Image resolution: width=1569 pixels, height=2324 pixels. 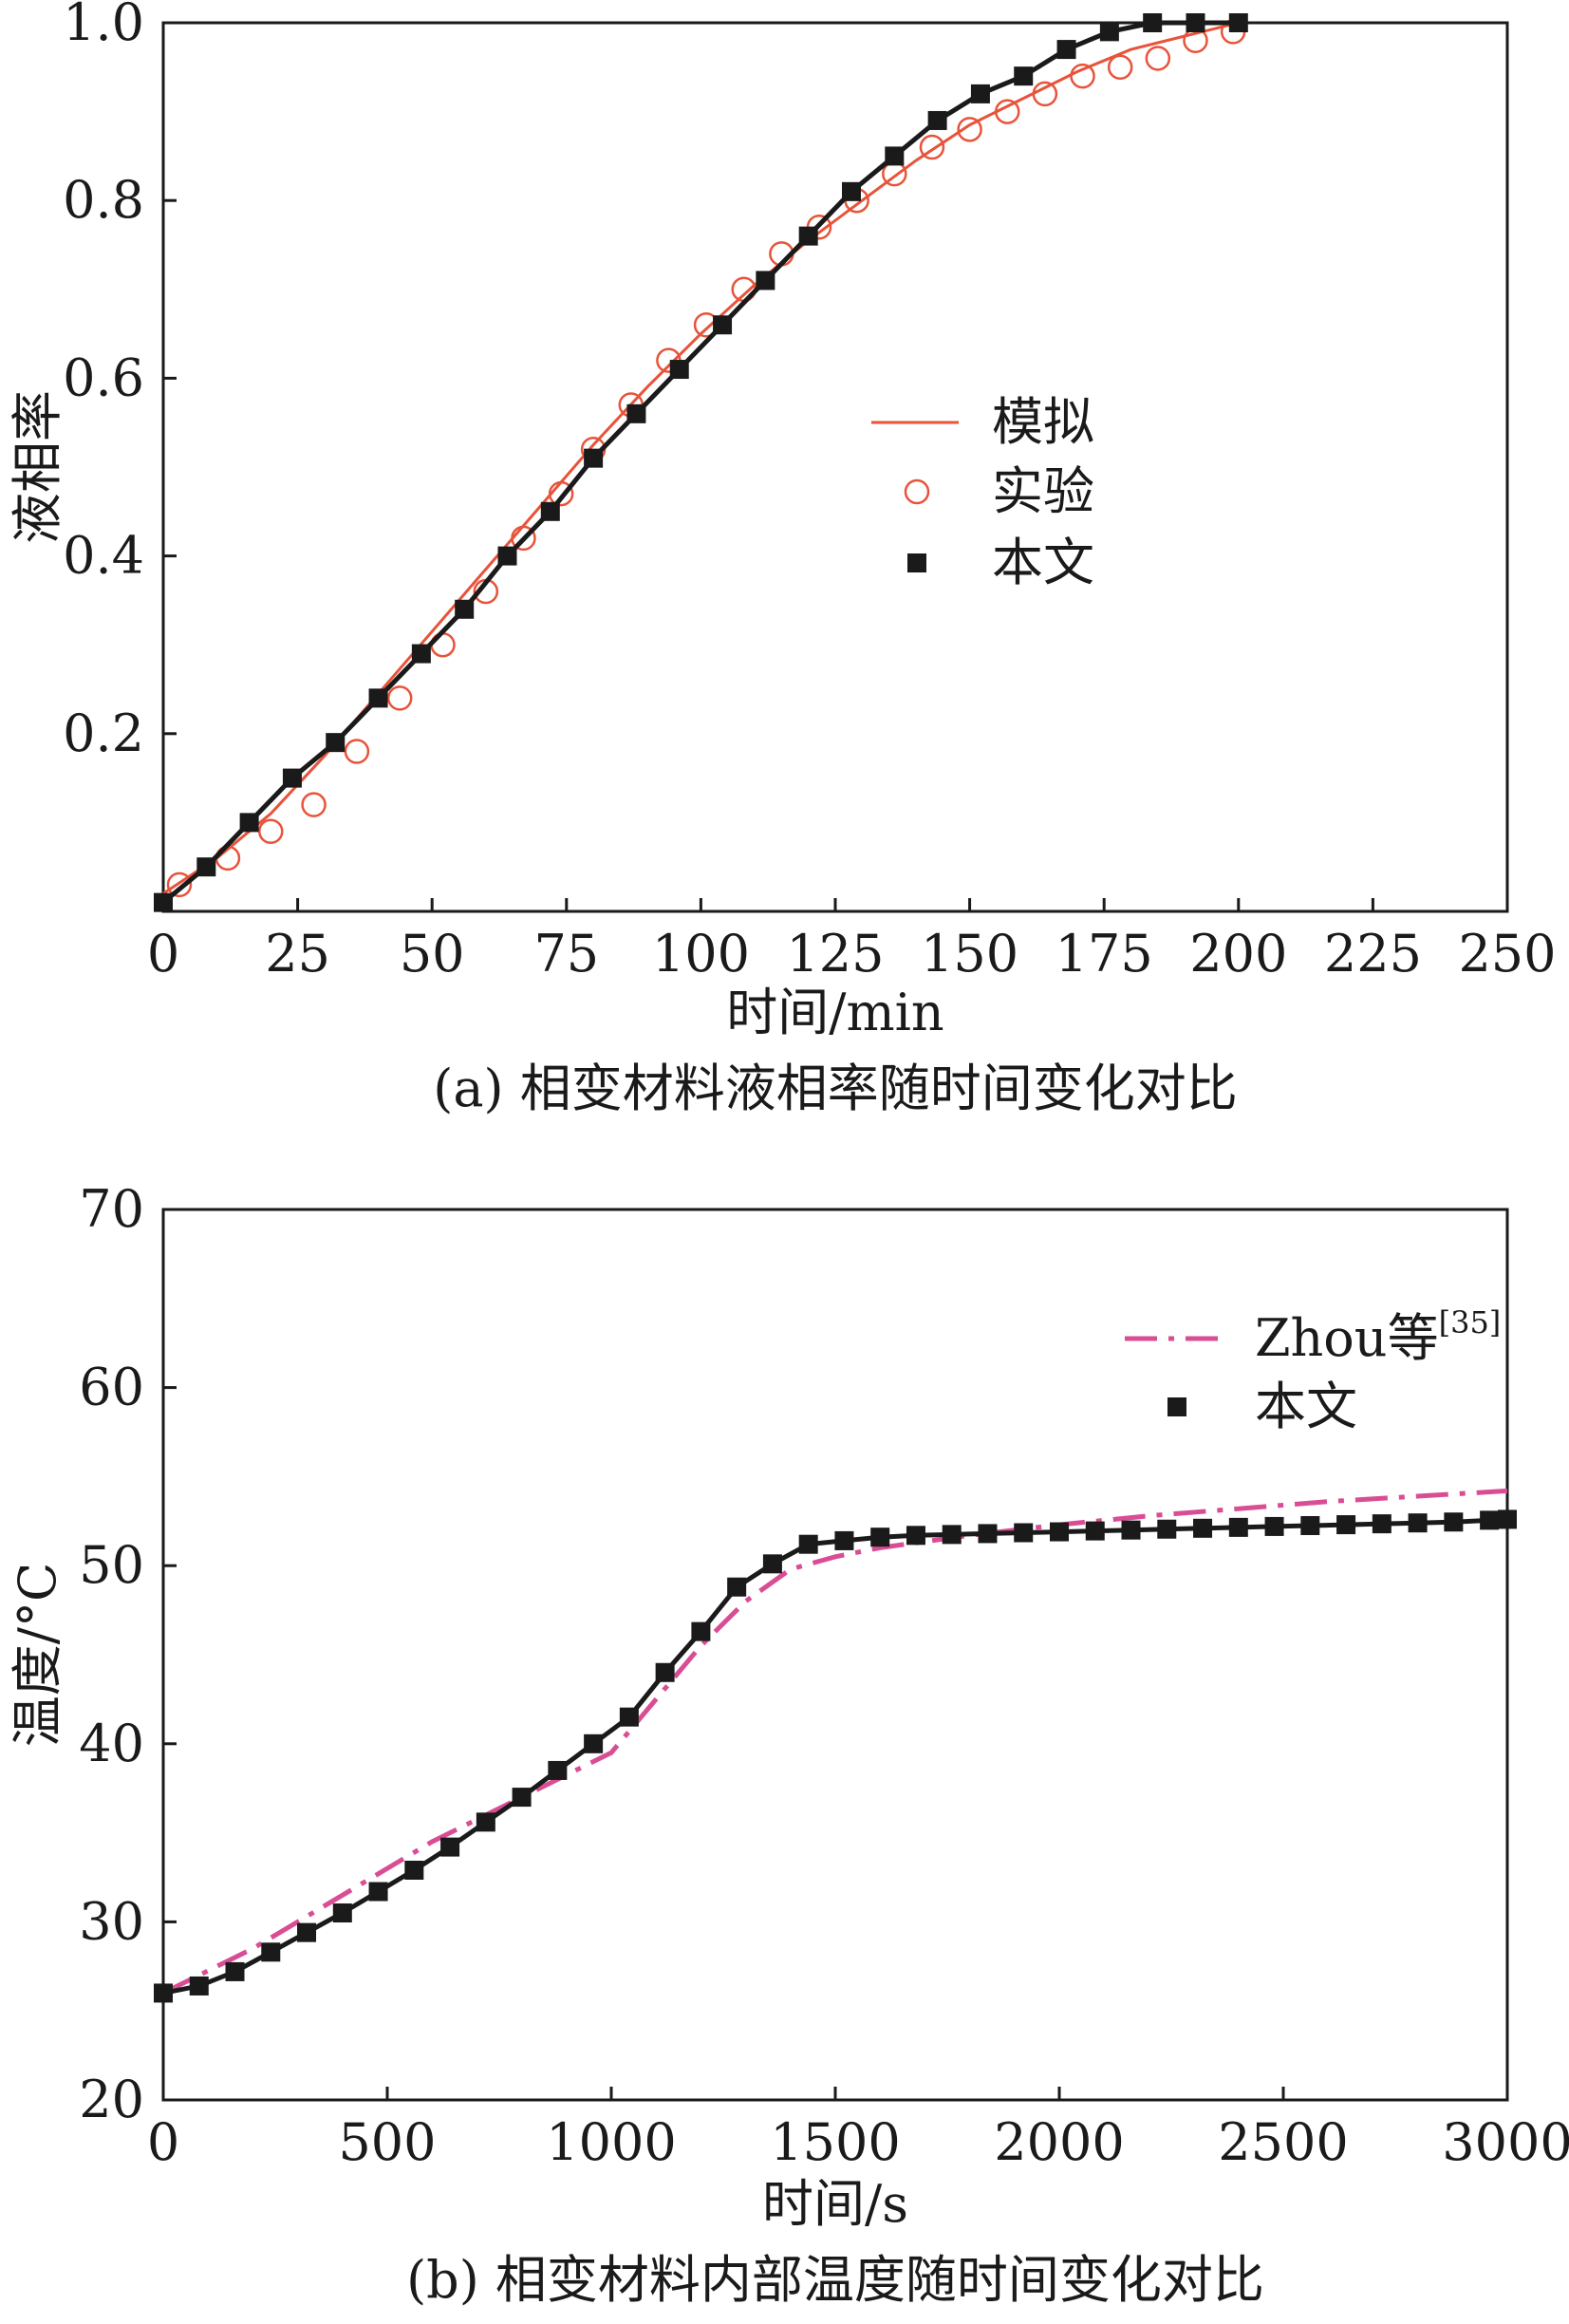 I want to click on x-tick-label: 2000, so click(x=1059, y=2142).